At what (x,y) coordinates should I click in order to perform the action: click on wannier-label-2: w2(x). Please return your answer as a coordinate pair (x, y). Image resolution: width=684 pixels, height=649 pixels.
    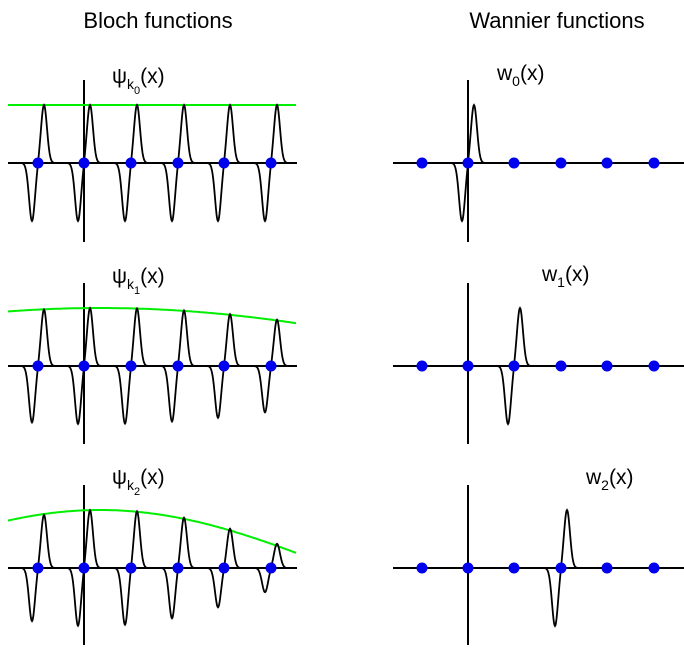
    Looking at the image, I should click on (609, 479).